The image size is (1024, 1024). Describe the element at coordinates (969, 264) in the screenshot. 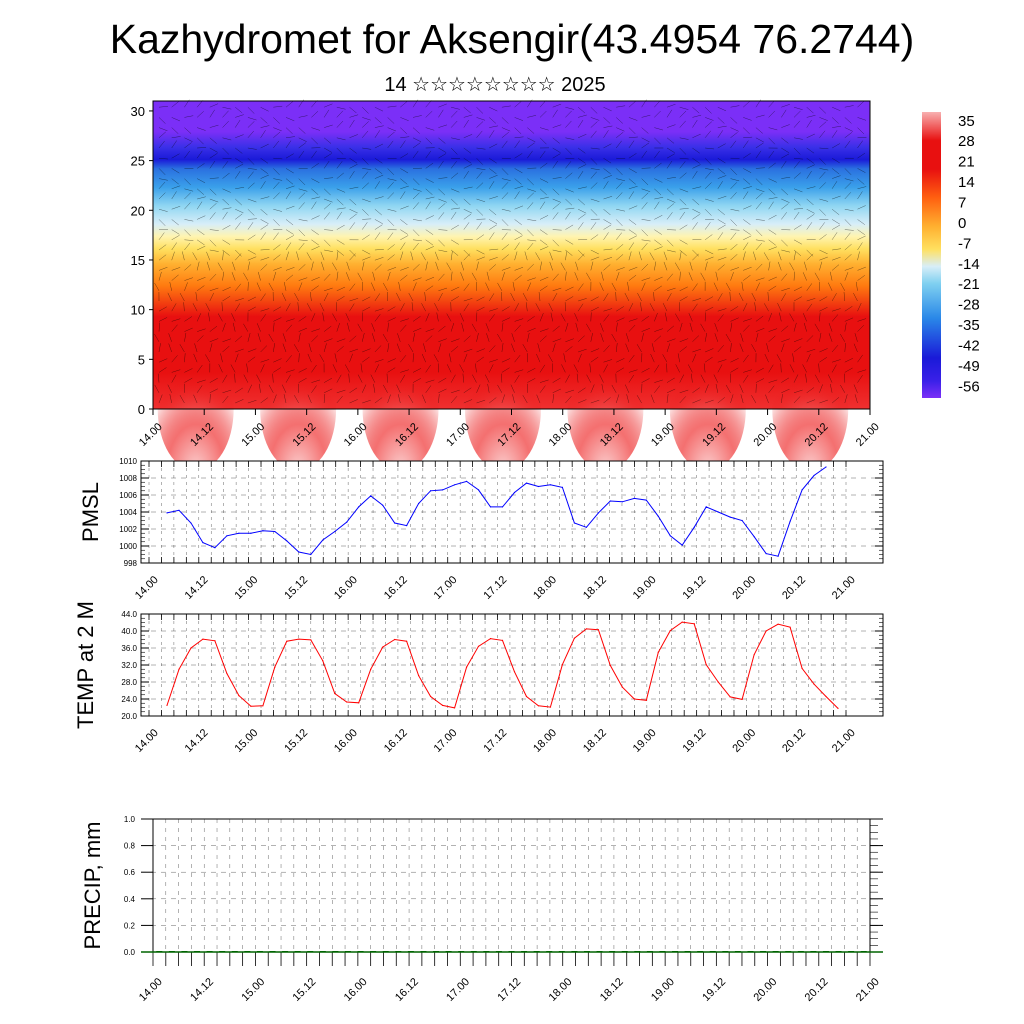

I see `colorbar-label: -14` at that location.